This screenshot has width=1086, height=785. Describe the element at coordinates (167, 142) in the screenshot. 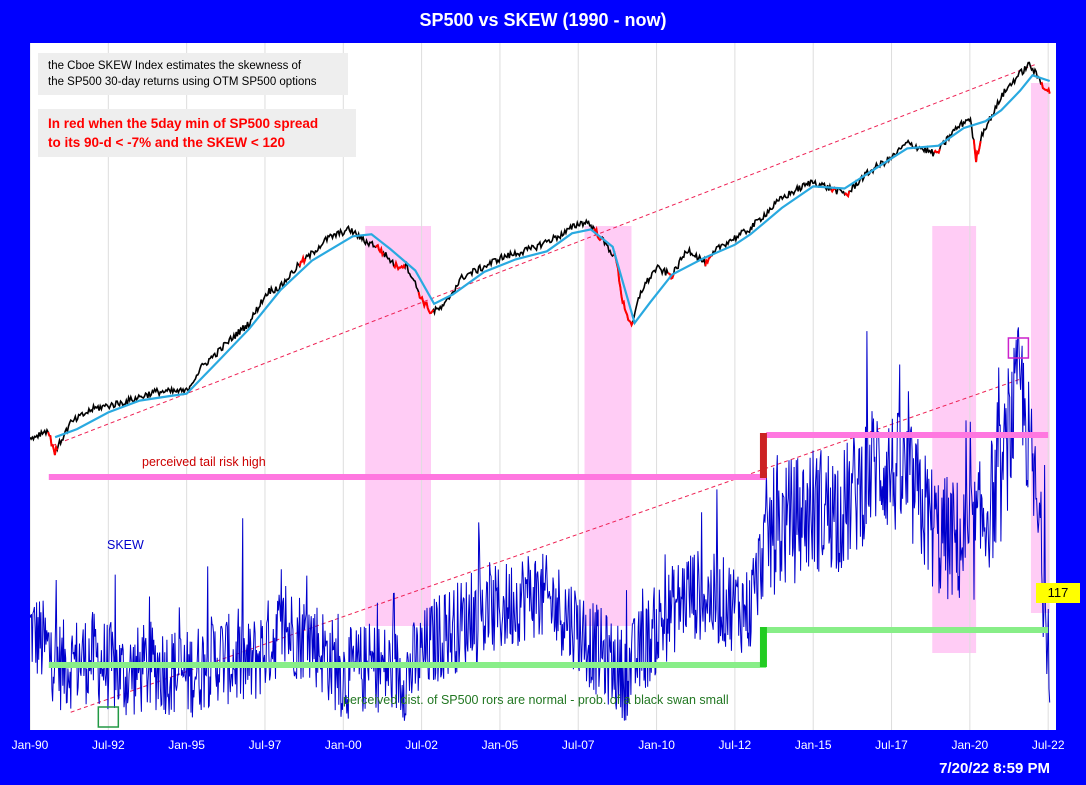

I see `red-condition-line-2: to its 90-d < -7% and the SKEW < 120` at that location.